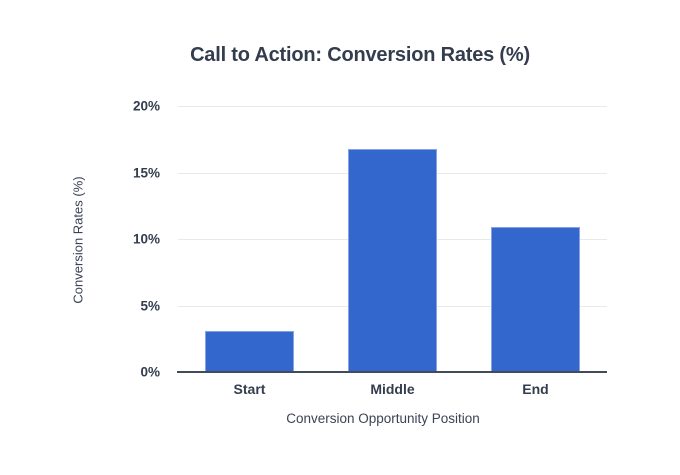  I want to click on chart-title: Call to Action: Conversion Rates (%), so click(360, 55).